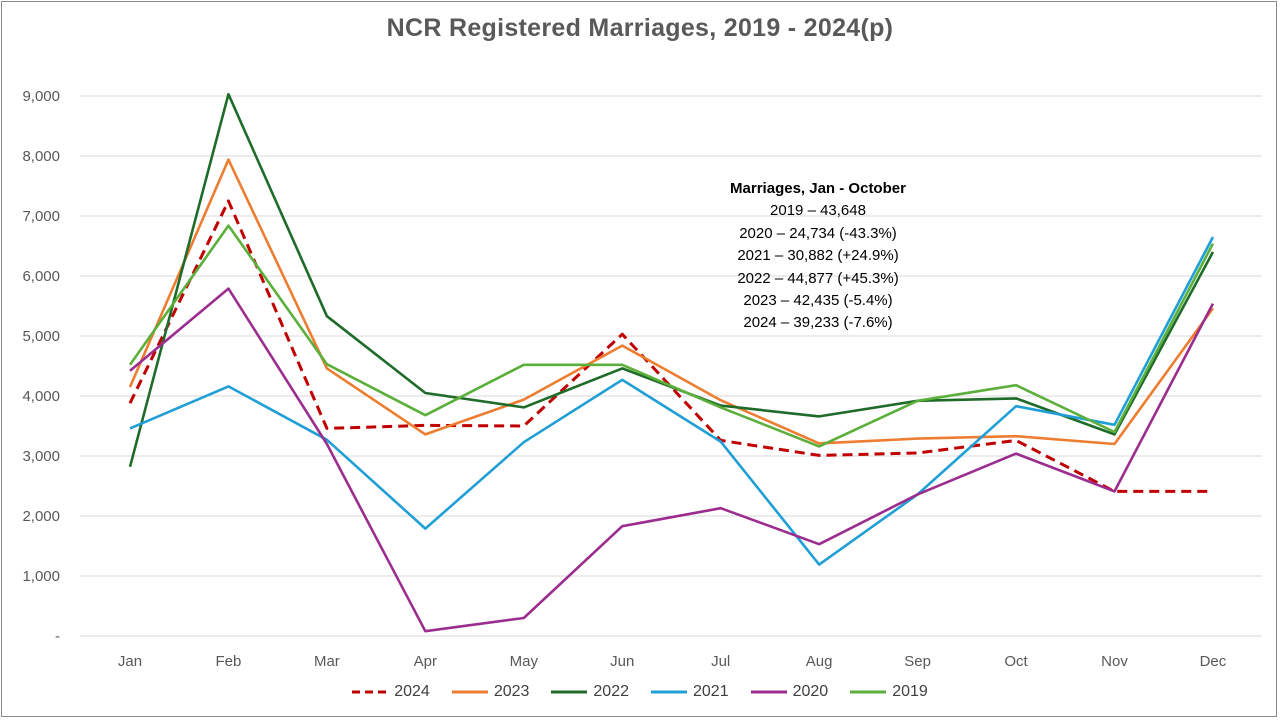  What do you see at coordinates (41, 576) in the screenshot?
I see `y-tick-label: 1,000` at bounding box center [41, 576].